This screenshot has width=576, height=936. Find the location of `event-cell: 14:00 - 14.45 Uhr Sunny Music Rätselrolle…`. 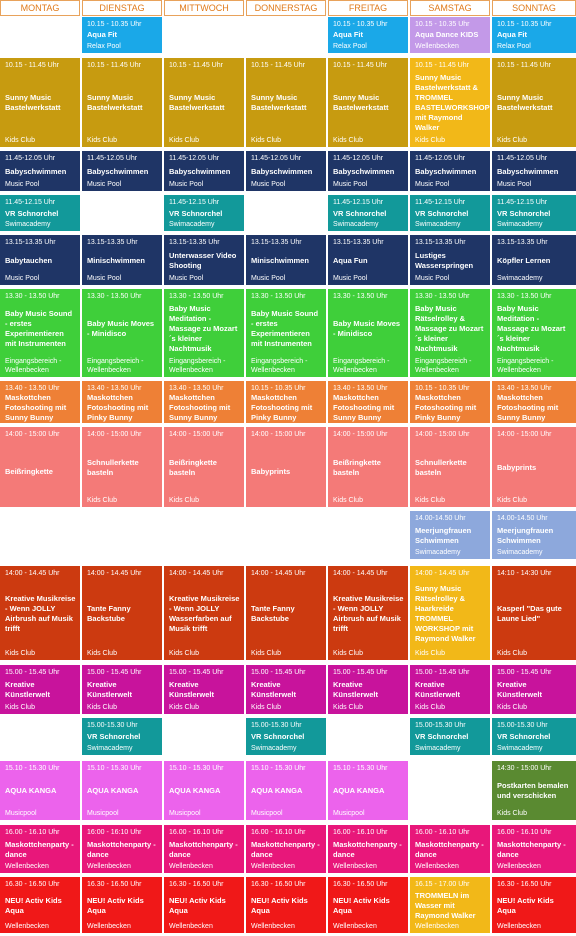

event-cell: 14:00 - 14.45 Uhr Sunny Music Rätselrolle… is located at coordinates (450, 613).